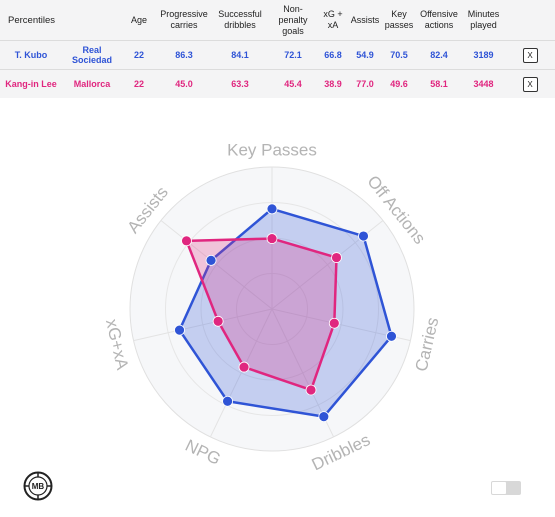  Describe the element at coordinates (184, 19) in the screenshot. I see `header-progressive-carries: Progressive carries` at that location.